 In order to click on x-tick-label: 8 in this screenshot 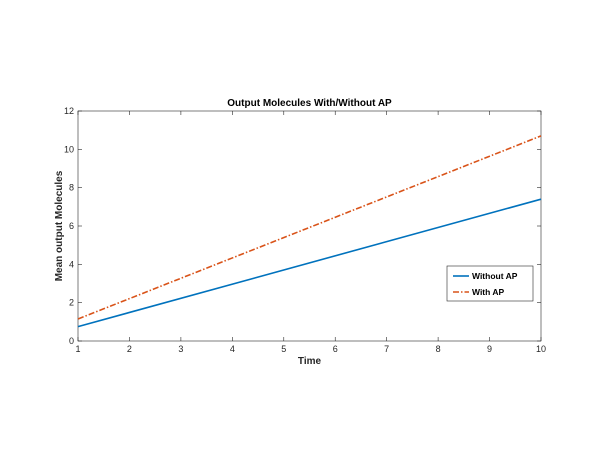, I will do `click(438, 349)`.